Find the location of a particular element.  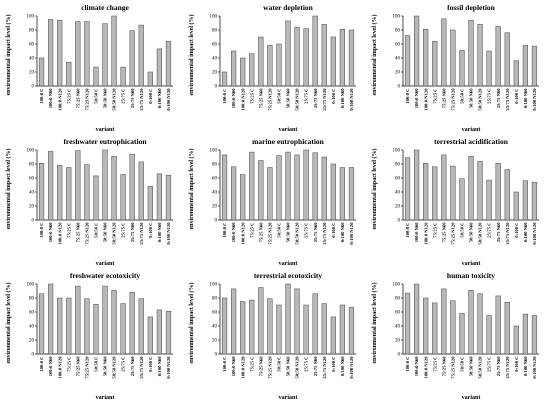

chart-title: human toxicity is located at coordinates (471, 275).